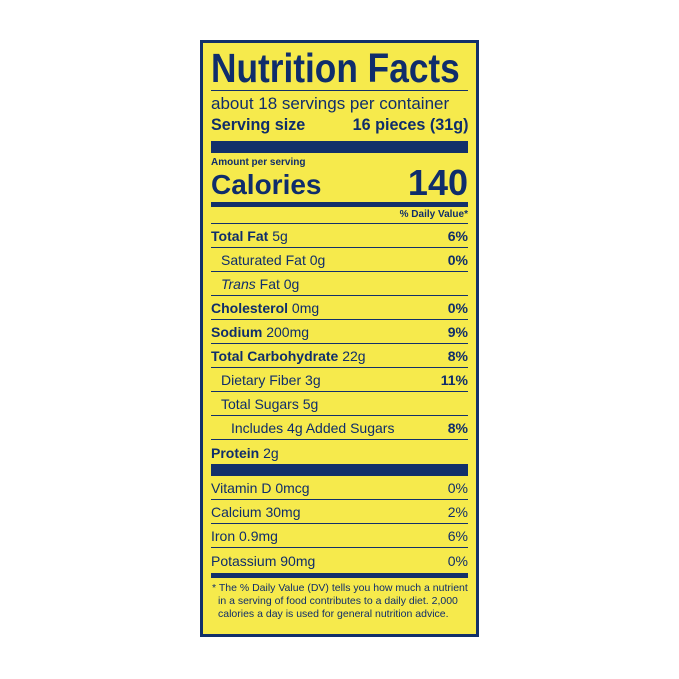 The image size is (679, 679). Describe the element at coordinates (240, 236) in the screenshot. I see `nutrient-name: Total Fat` at that location.